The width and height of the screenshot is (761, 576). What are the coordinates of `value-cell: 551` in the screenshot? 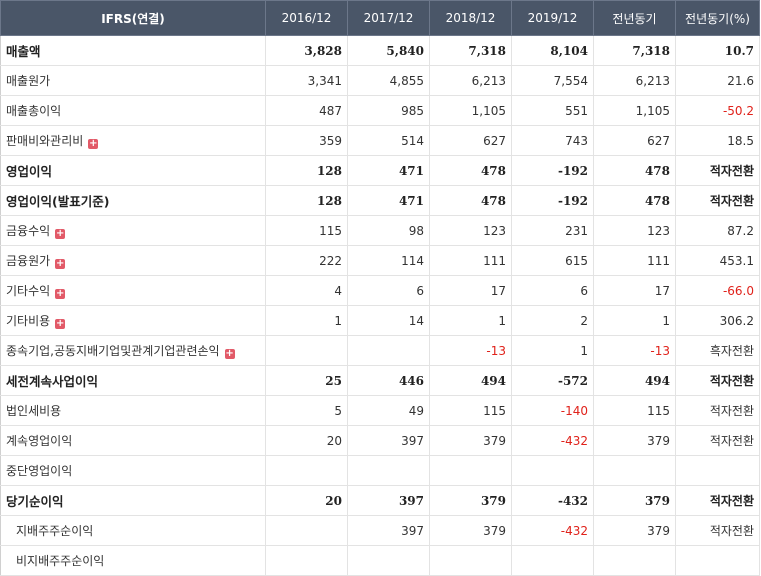 It's located at (552, 110).